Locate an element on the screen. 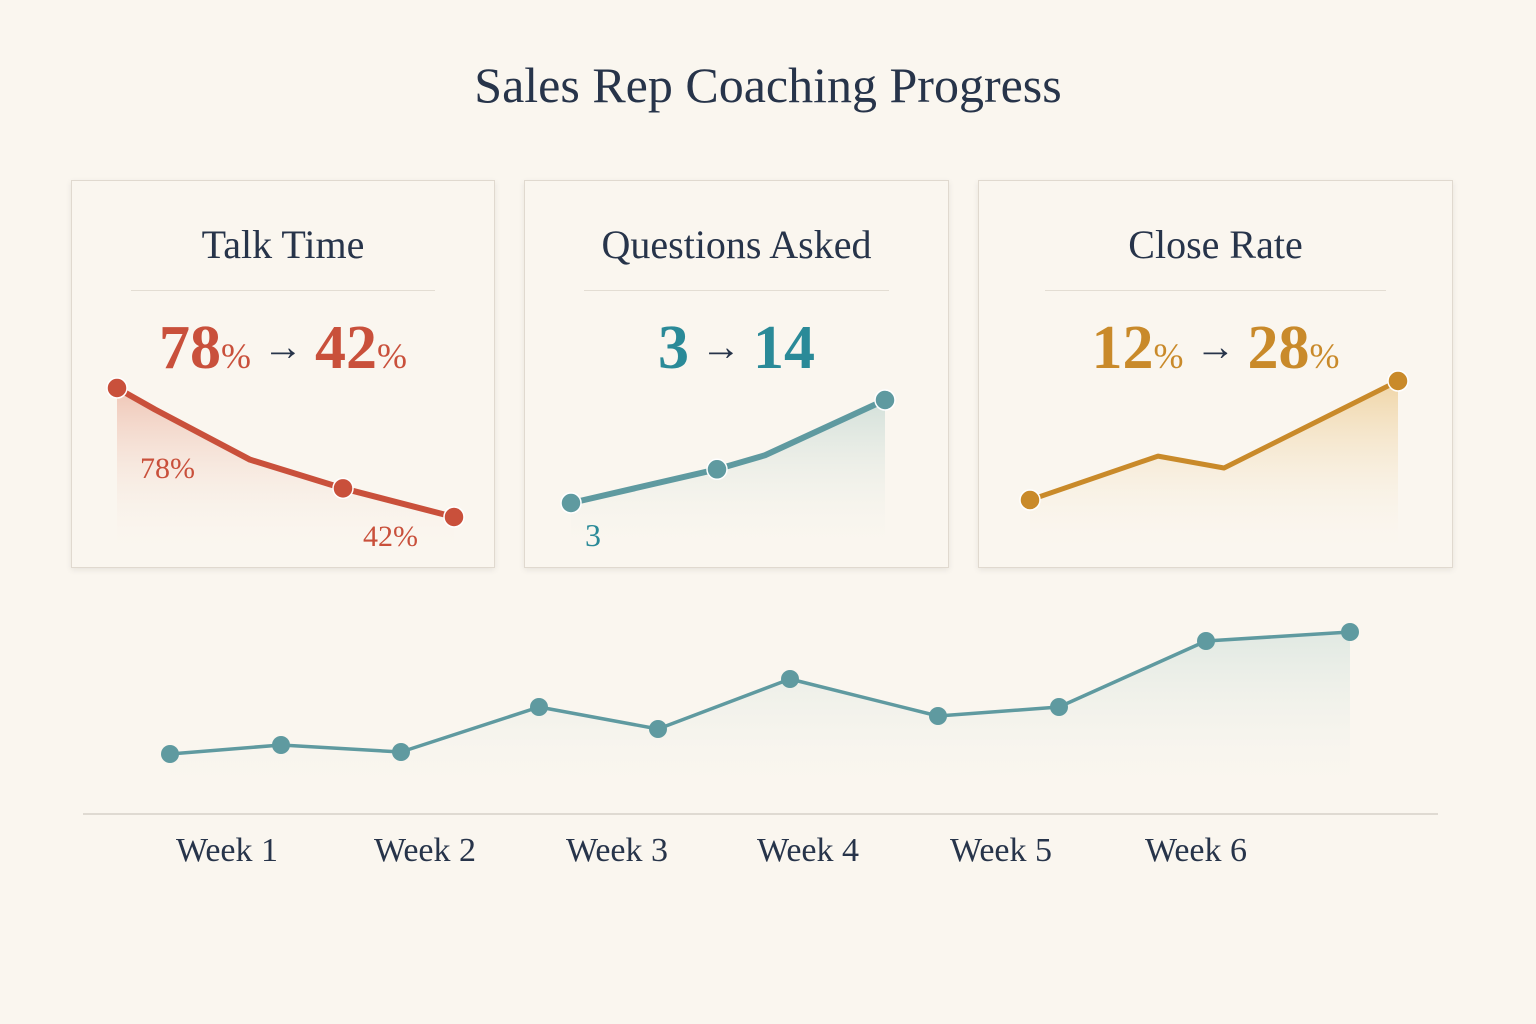 The width and height of the screenshot is (1536, 1024). questions-start-label: 3 is located at coordinates (593, 535).